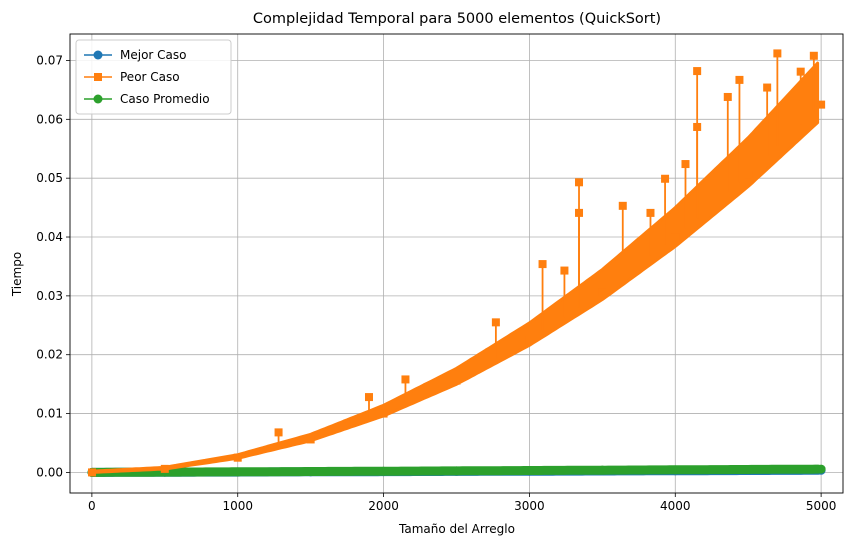  What do you see at coordinates (49, 472) in the screenshot?
I see `y-tick-label: 0.00` at bounding box center [49, 472].